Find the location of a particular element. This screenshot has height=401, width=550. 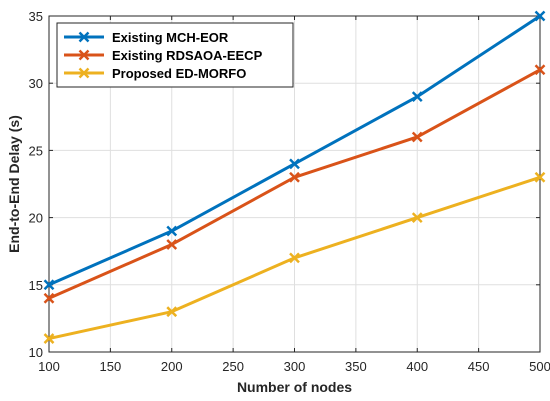

x-tick-label: 300 is located at coordinates (295, 366).